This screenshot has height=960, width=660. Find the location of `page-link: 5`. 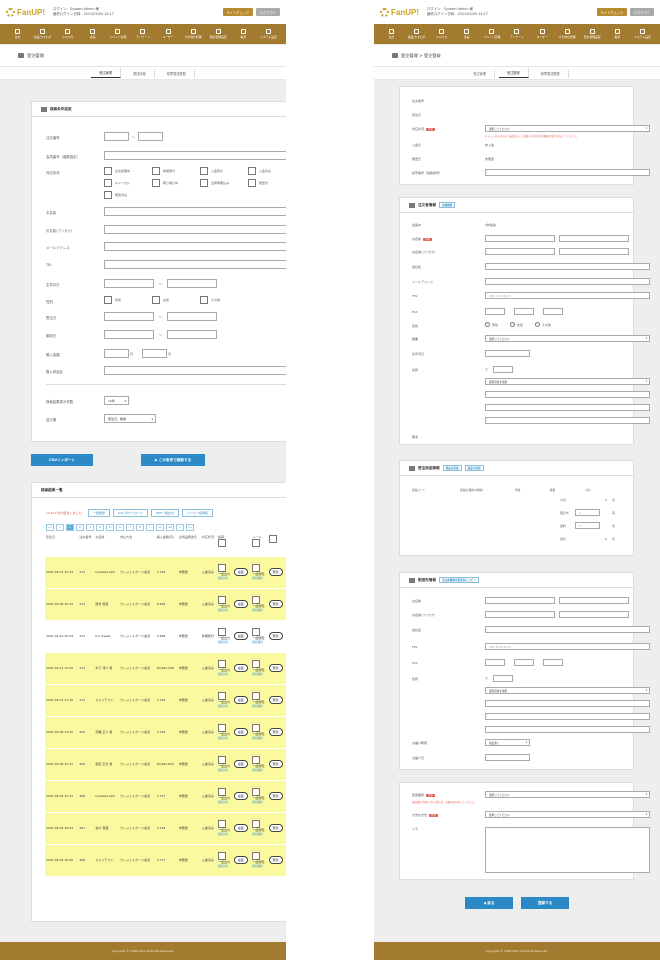

page-link: 5 is located at coordinates (110, 527).